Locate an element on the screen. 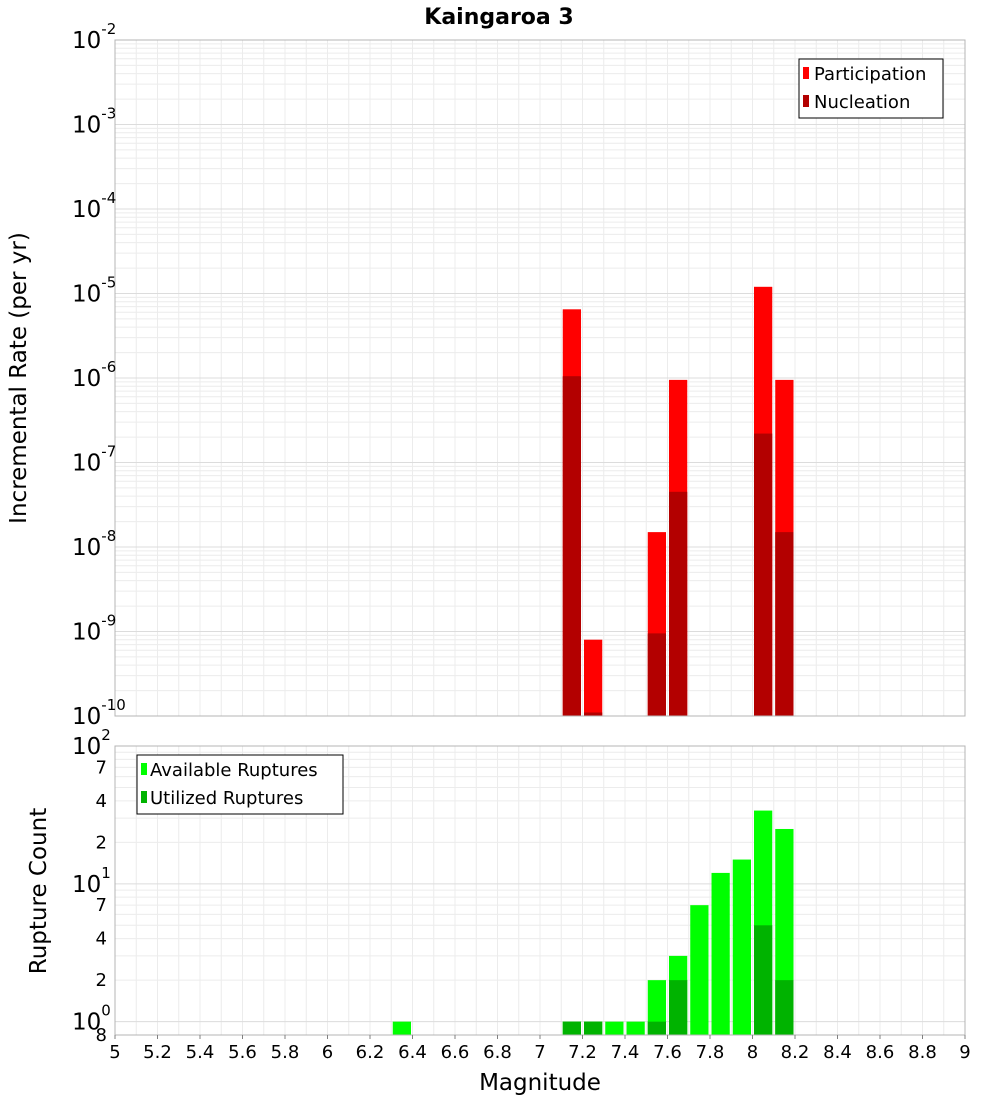 This screenshot has width=1000, height=1100. participation-bar is located at coordinates (593, 677).